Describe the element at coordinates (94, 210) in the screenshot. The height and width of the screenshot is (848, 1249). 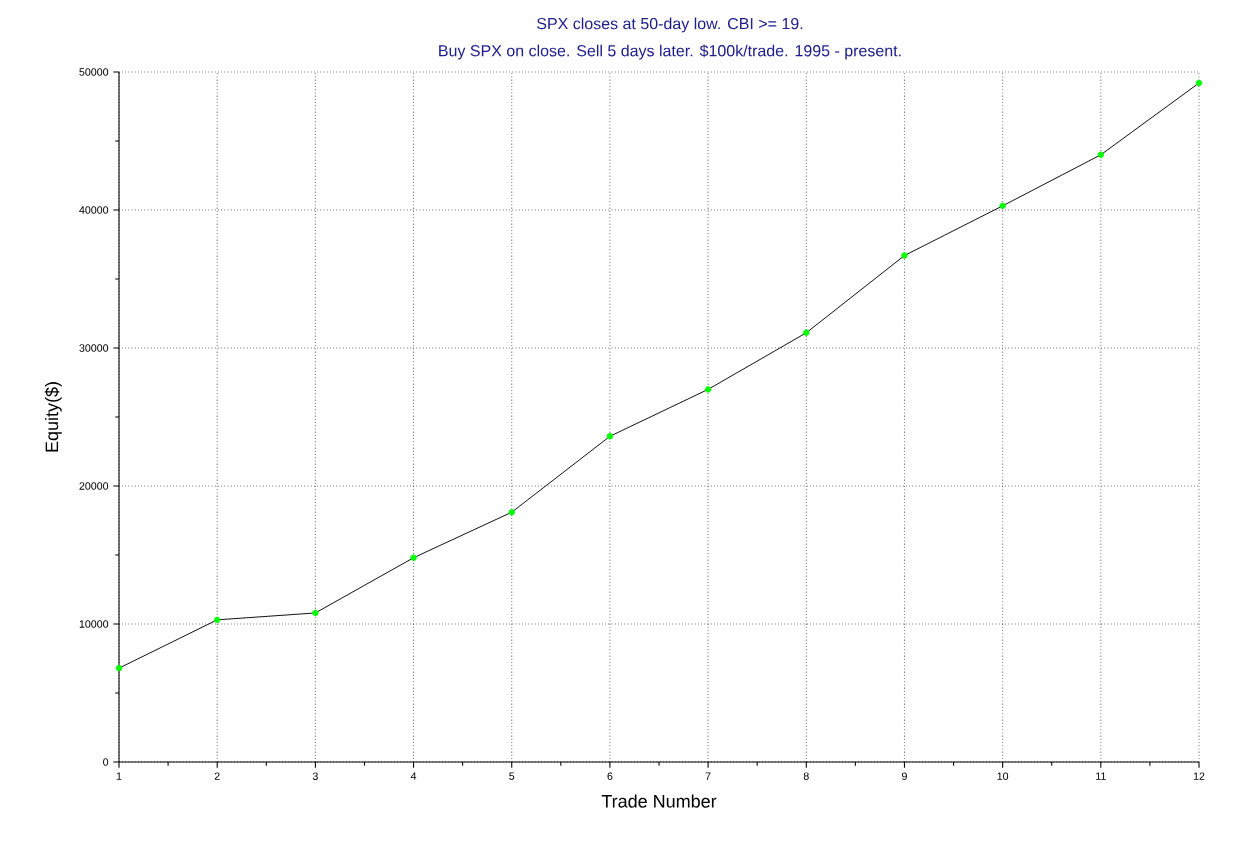
I see `y-tick-label: 40000` at that location.